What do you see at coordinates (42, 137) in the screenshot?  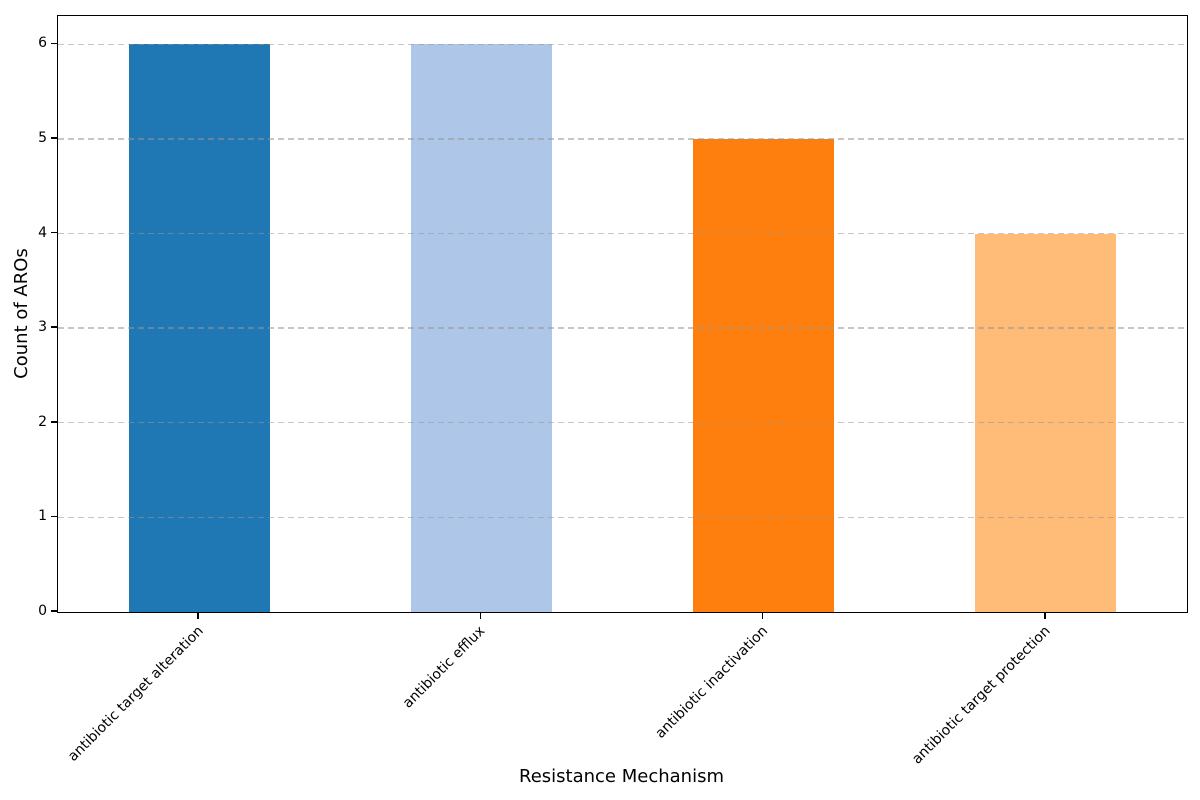 I see `y-tick-label: 5` at bounding box center [42, 137].